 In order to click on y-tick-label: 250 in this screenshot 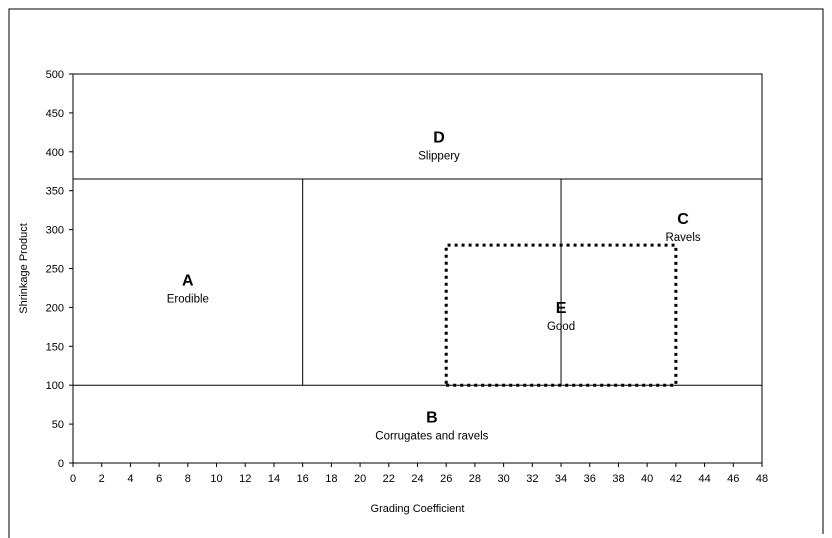, I will do `click(55, 270)`.